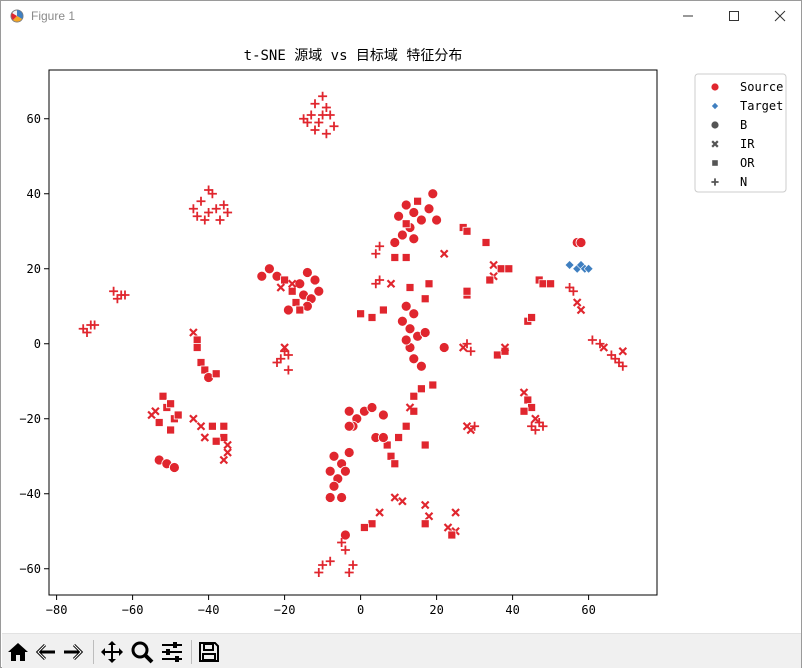  What do you see at coordinates (761, 106) in the screenshot?
I see `legend-label: Target` at bounding box center [761, 106].